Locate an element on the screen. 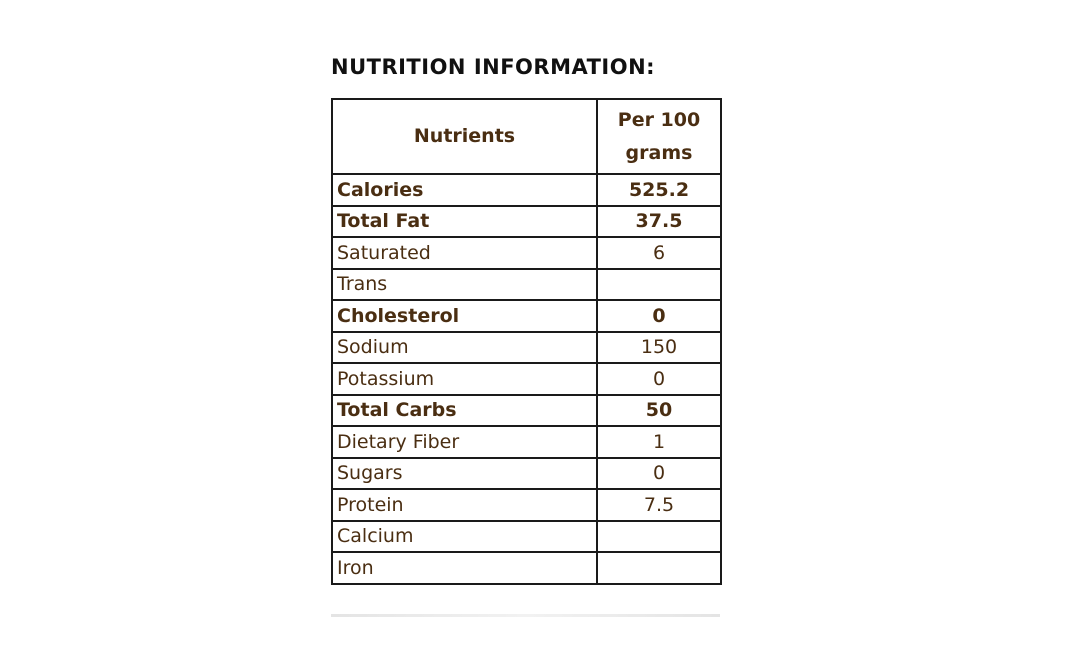 This screenshot has height=671, width=1068. table-row: Total Carbs 50 is located at coordinates (526, 410).